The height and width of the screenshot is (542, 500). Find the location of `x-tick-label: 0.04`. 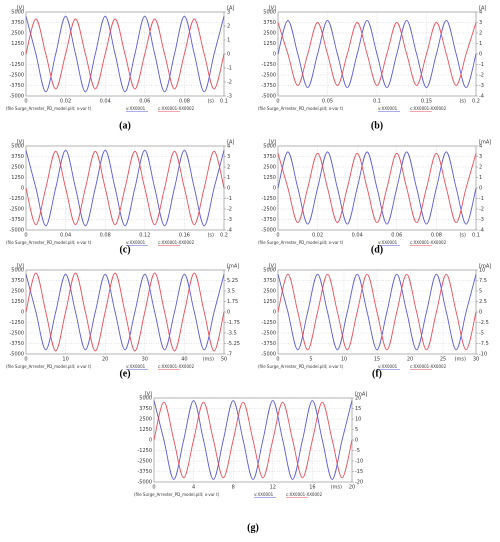

x-tick-label: 0.04 is located at coordinates (357, 236).